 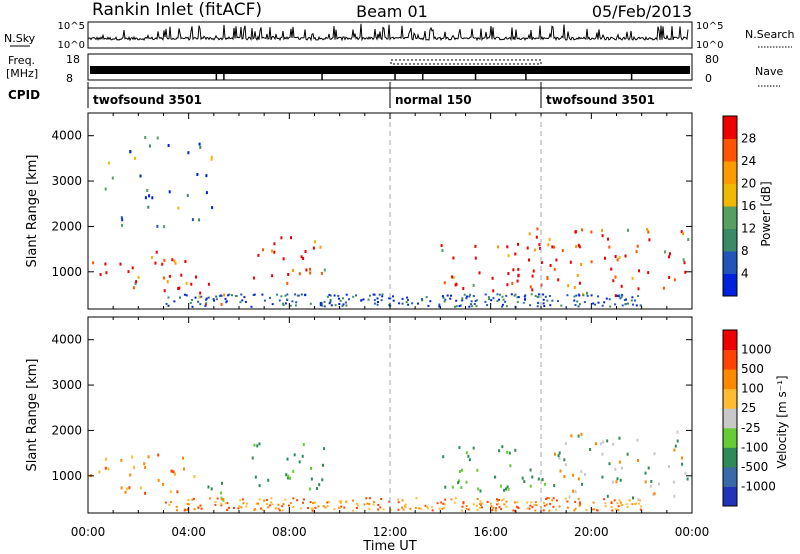 I want to click on noise-panel: N.Sky 10^5 10^0 10^5 10^0 N.Search, so click(x=399, y=36).